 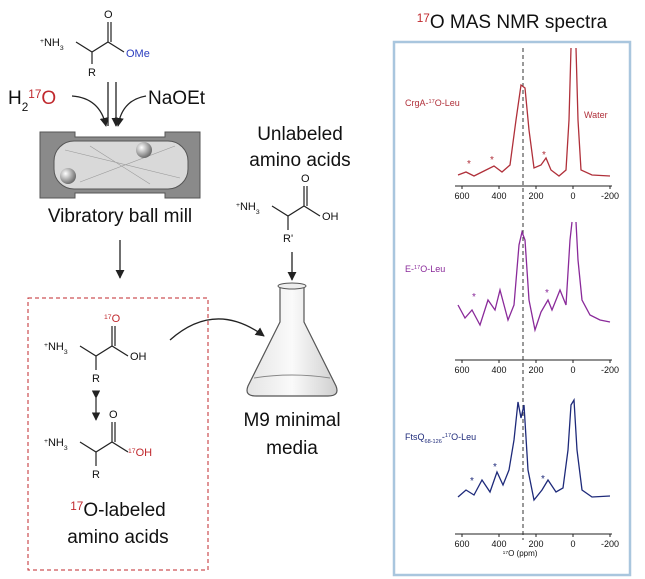 I want to click on media-label: M9 minimal, so click(x=291, y=420).